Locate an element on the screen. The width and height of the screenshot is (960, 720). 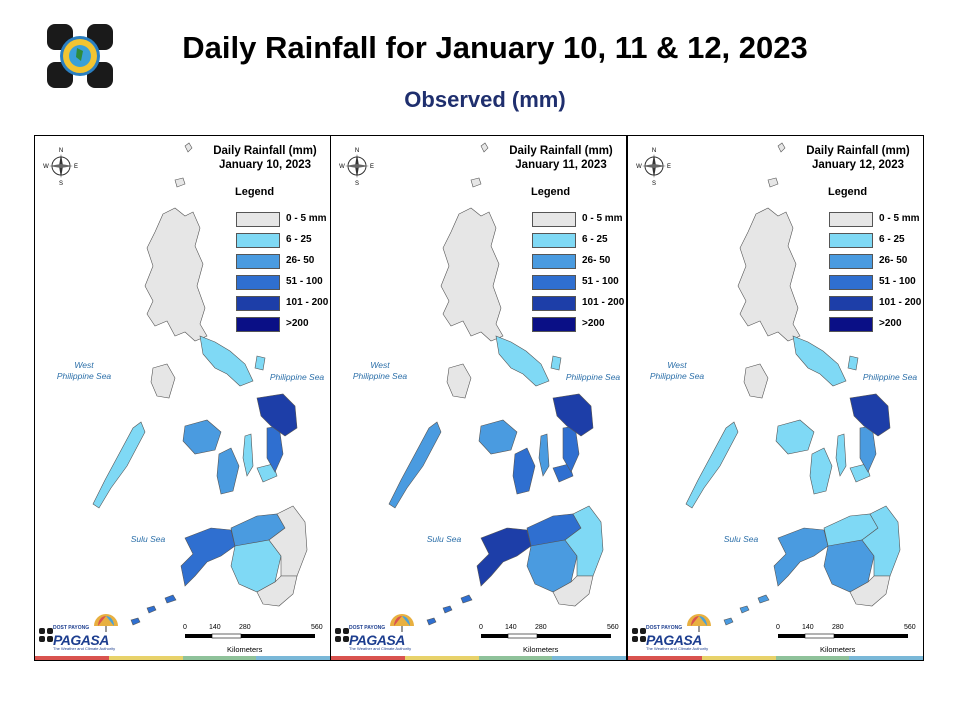
legend-item: 101 - 200 is located at coordinates (875, 304).